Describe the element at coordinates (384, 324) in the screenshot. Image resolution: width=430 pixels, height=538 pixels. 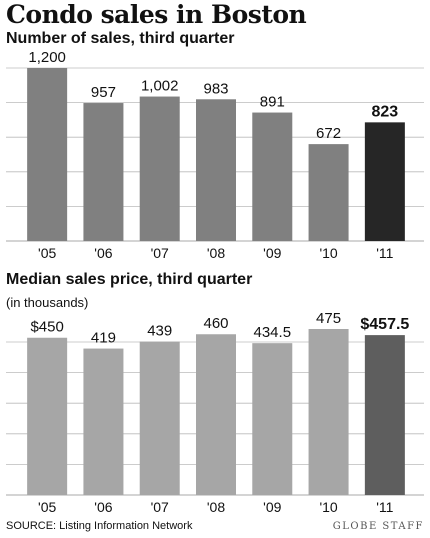
I see `data-label-6: $457.5` at that location.